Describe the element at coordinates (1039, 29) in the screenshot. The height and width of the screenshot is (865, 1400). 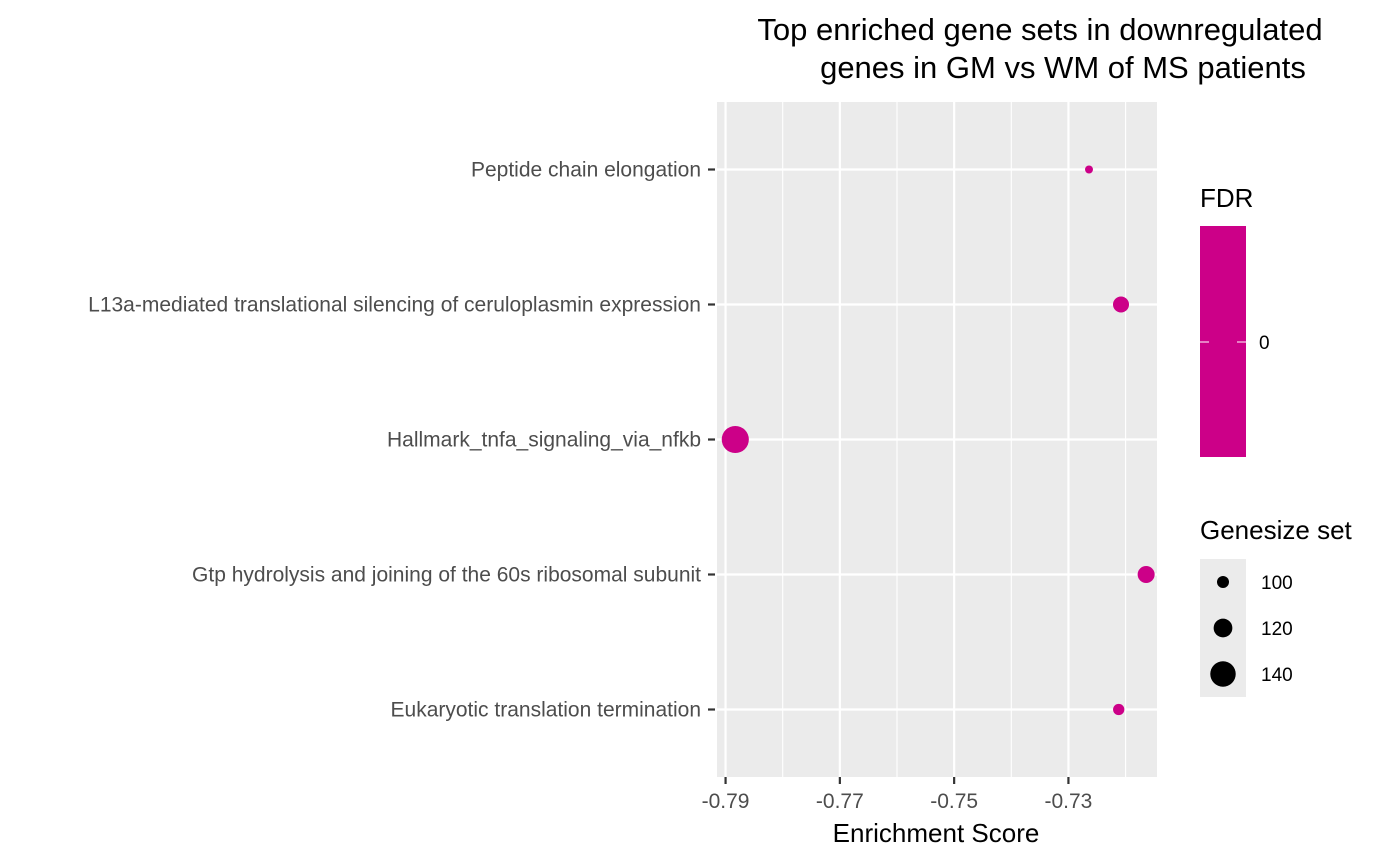
I see `chart-title-line-1: Top enriched gene sets in downregulated` at that location.